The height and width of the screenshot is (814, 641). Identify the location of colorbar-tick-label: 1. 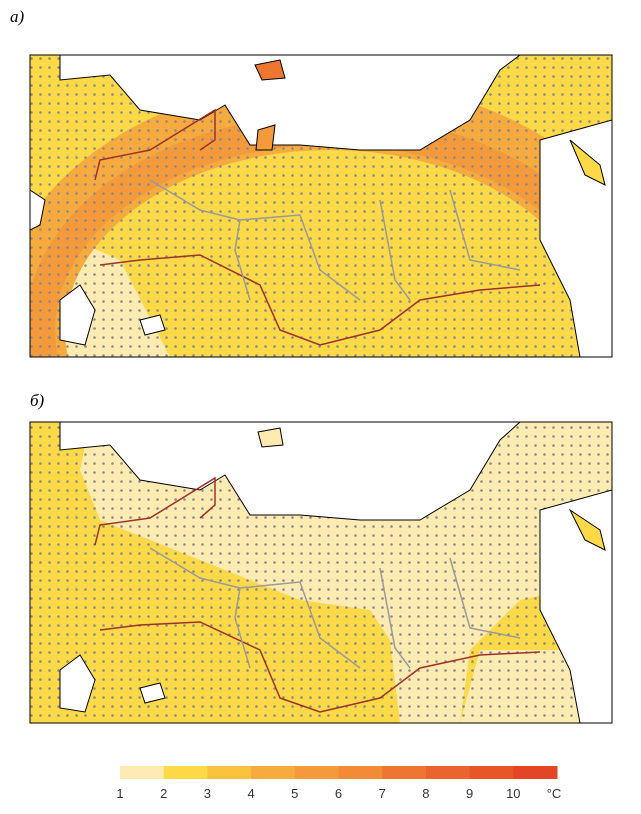
(119, 793).